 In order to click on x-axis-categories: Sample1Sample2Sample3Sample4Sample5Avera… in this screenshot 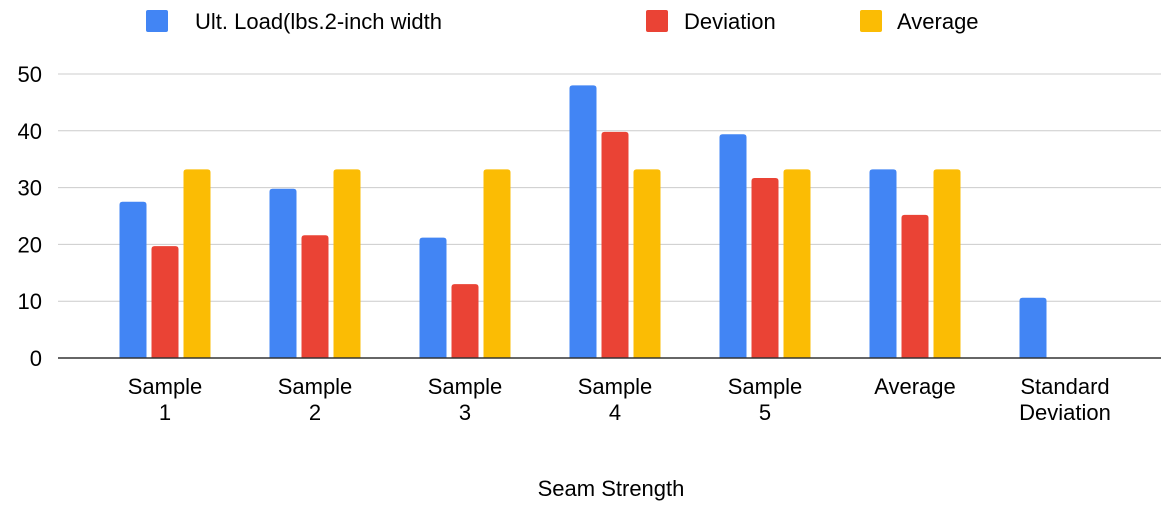, I will do `click(619, 399)`.